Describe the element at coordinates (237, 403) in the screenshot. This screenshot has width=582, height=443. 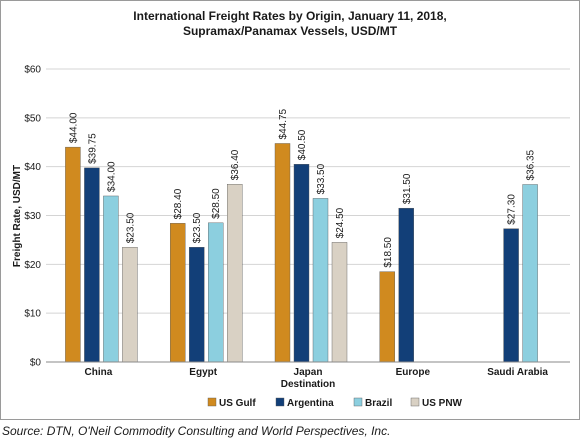
I see `legend-item-label: US Gulf` at that location.